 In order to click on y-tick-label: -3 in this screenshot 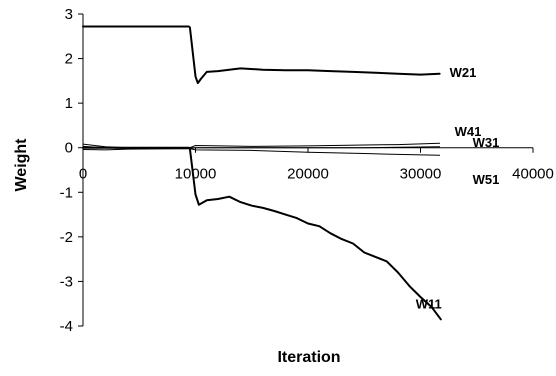, I will do `click(66, 281)`.